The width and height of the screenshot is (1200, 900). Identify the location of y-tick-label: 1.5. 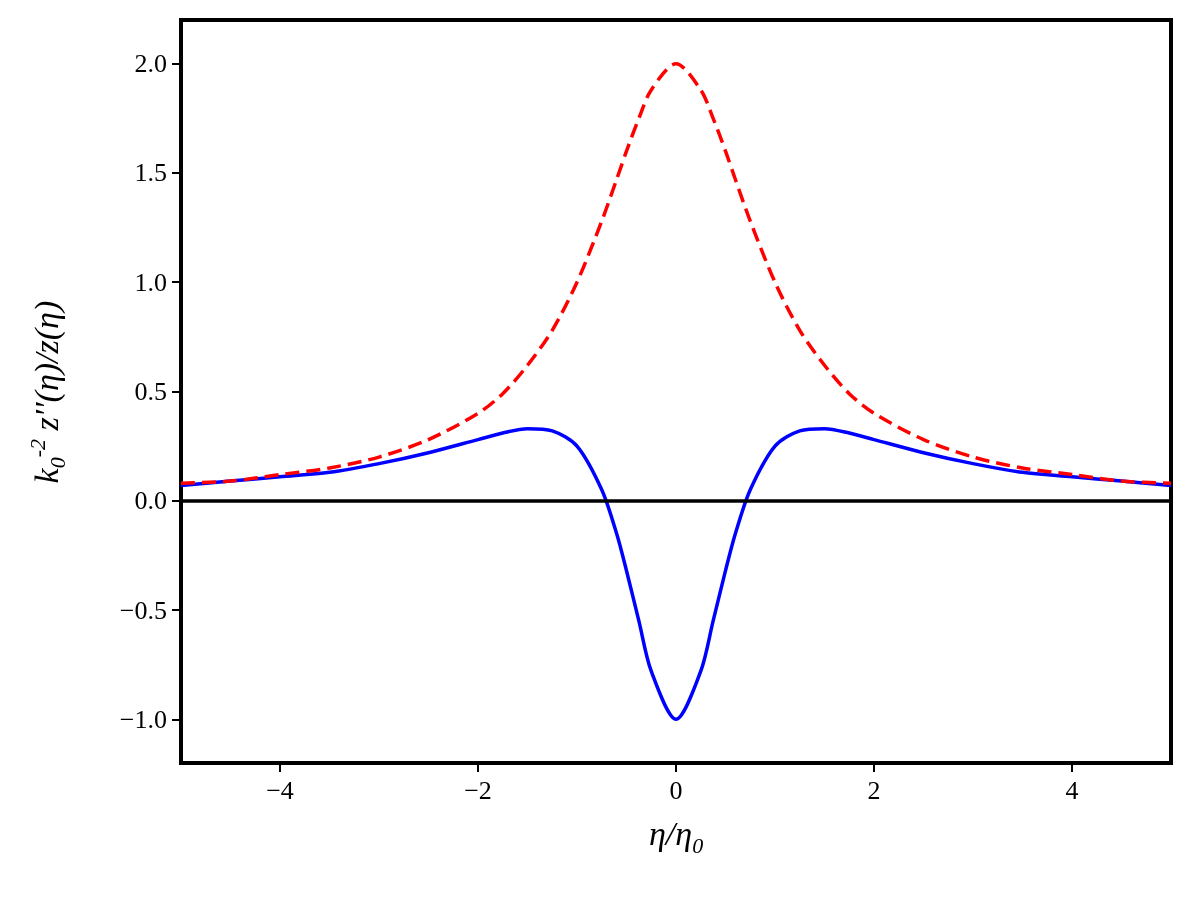
(150, 173).